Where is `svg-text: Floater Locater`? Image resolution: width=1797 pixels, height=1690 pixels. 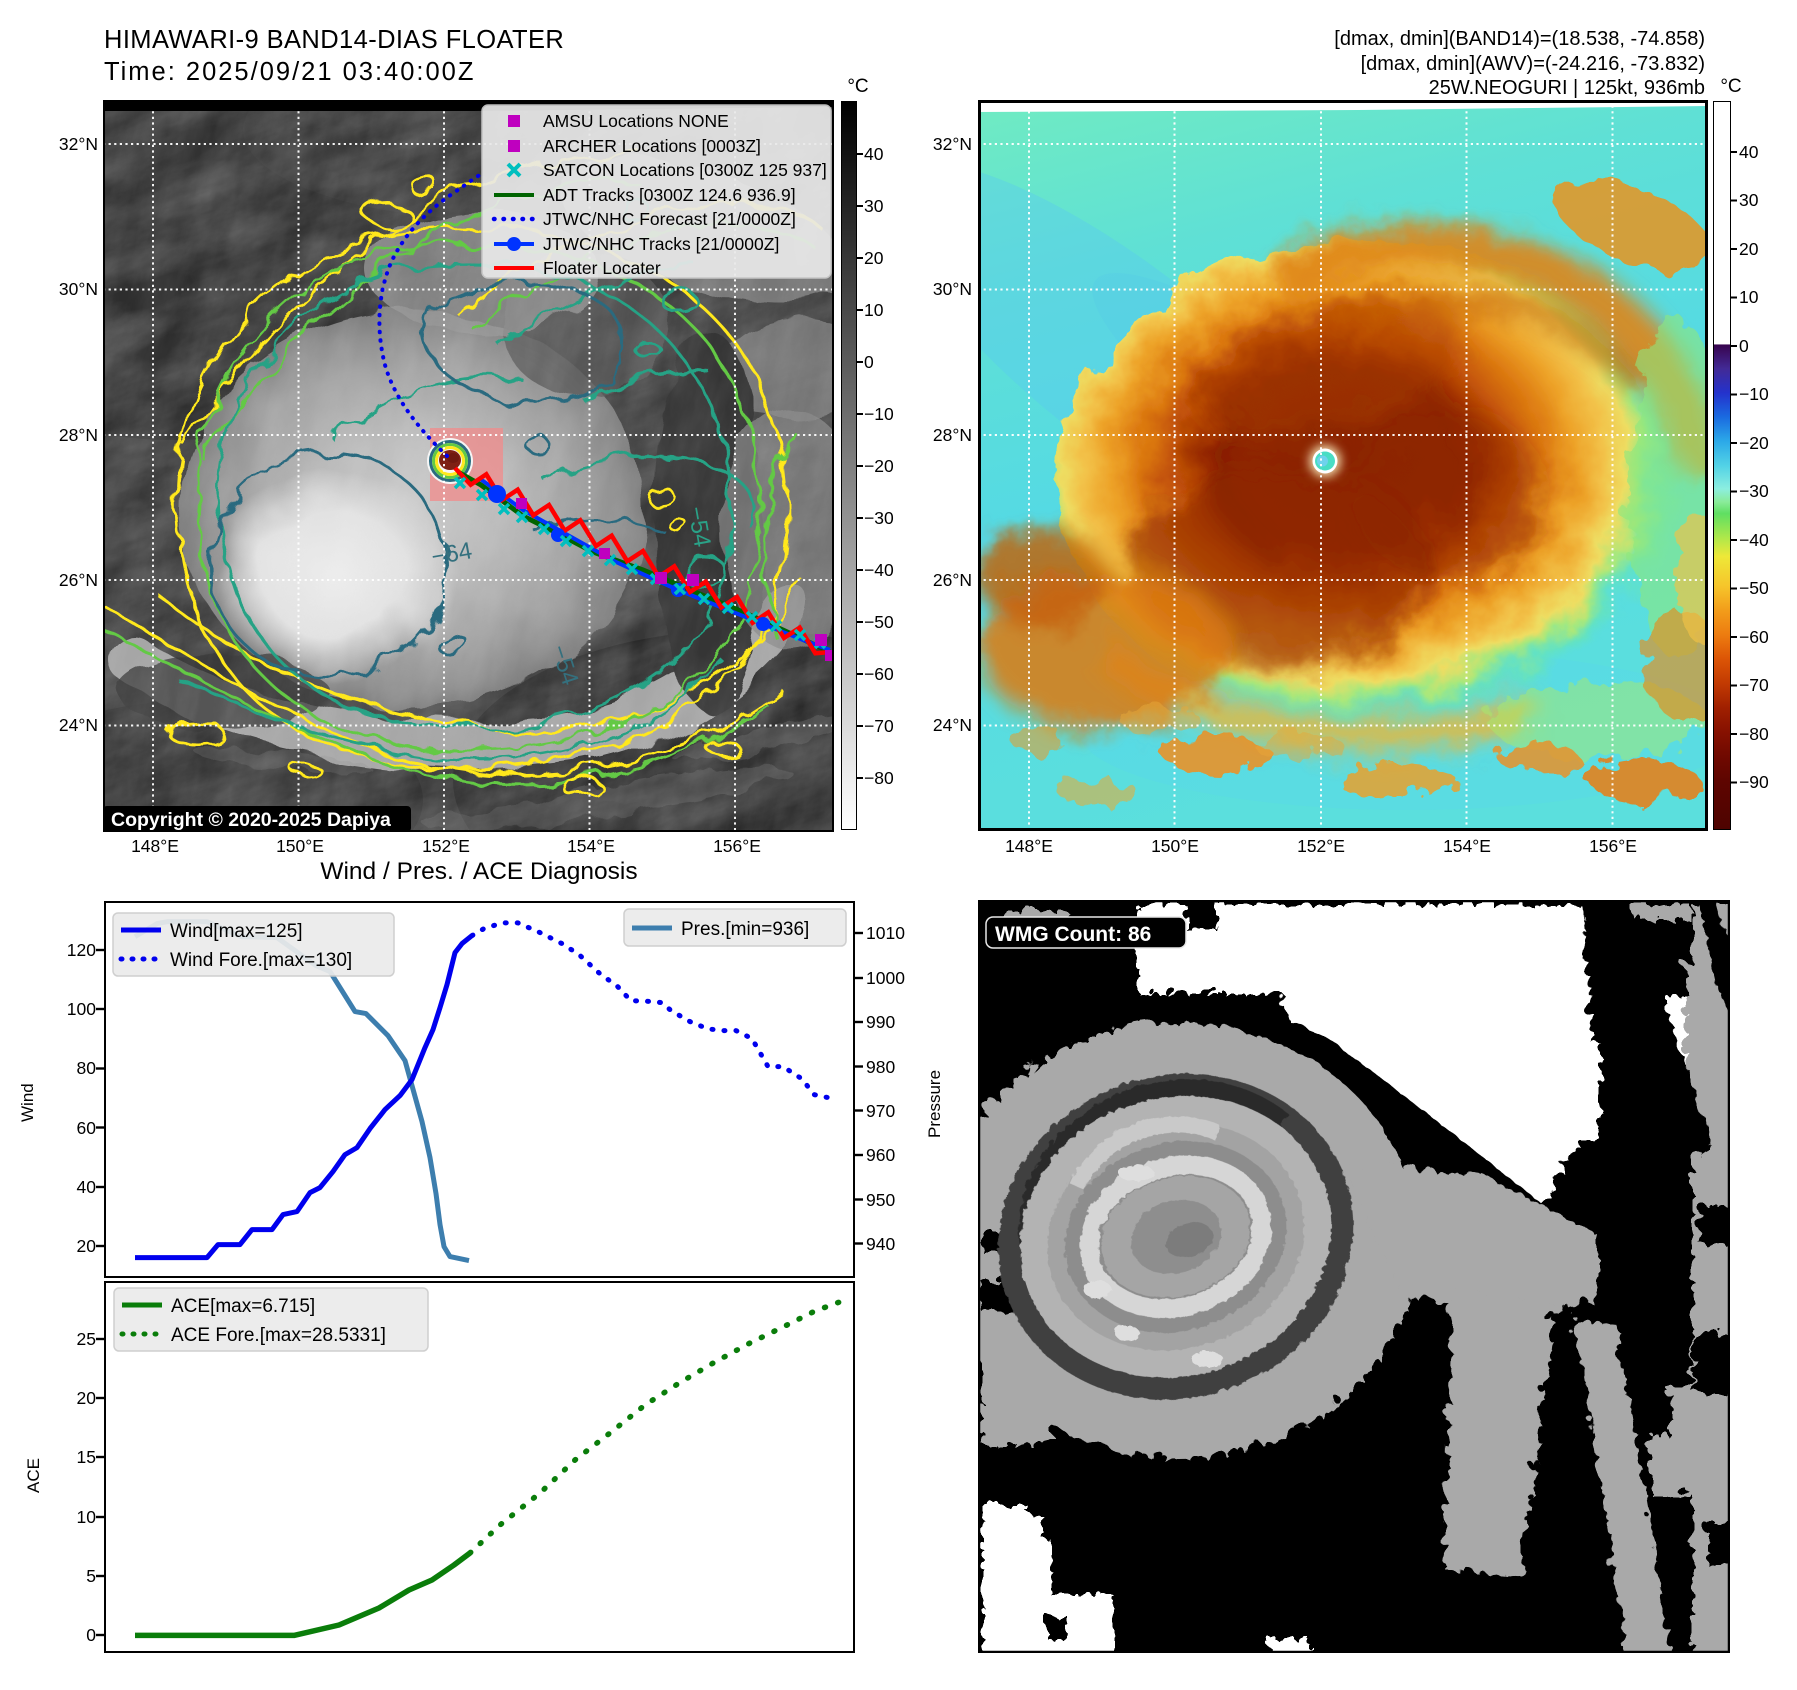
svg-text: Floater Locater is located at coordinates (602, 268).